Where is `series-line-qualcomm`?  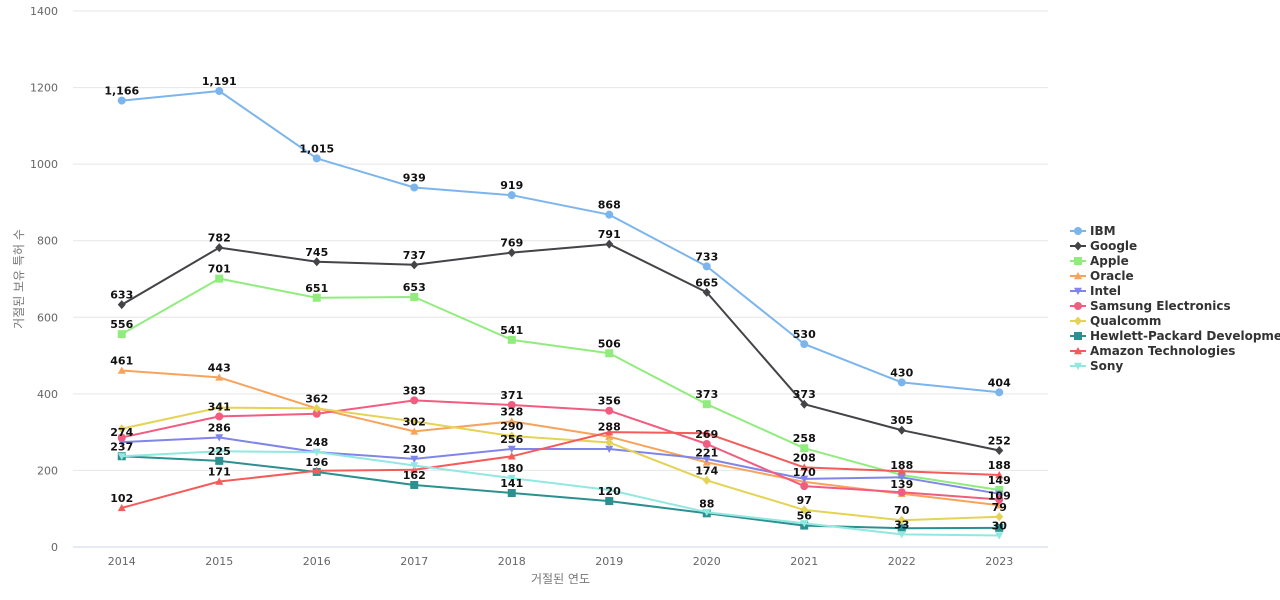 series-line-qualcomm is located at coordinates (560, 464).